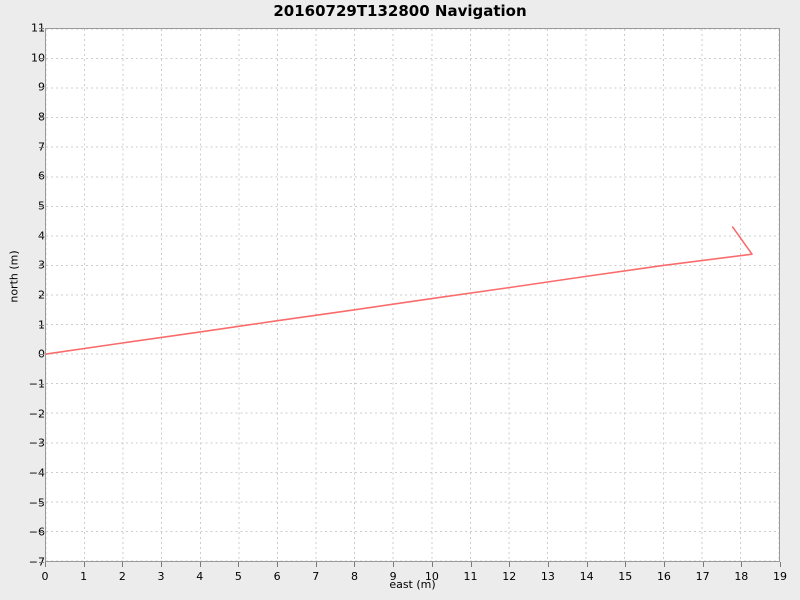 This screenshot has width=800, height=600. Describe the element at coordinates (36, 532) in the screenshot. I see `y-tick-label: −6` at that location.